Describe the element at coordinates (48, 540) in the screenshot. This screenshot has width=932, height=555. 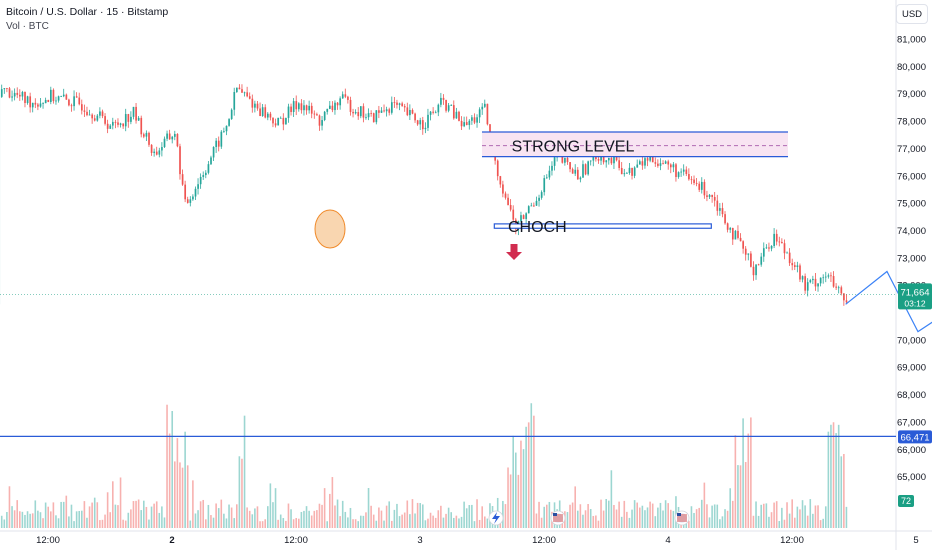
I see `x-tick-label: 12:00` at that location.